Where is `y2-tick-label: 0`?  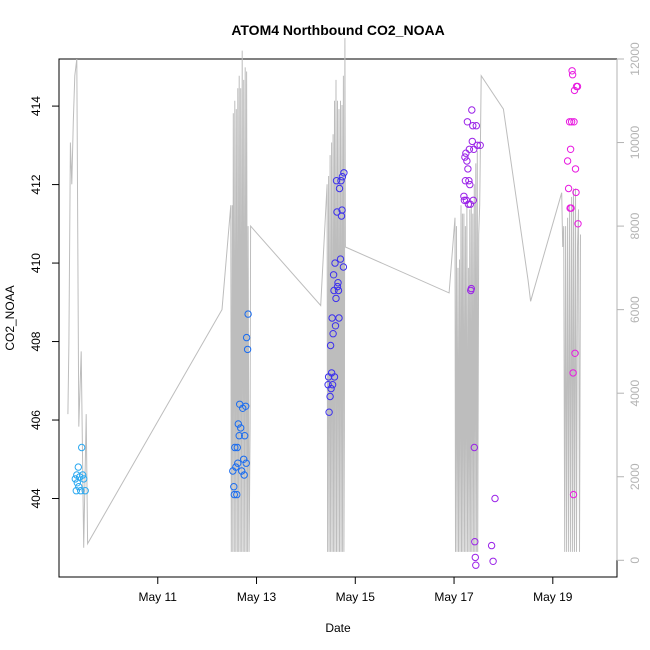
y2-tick-label: 0 is located at coordinates (635, 560).